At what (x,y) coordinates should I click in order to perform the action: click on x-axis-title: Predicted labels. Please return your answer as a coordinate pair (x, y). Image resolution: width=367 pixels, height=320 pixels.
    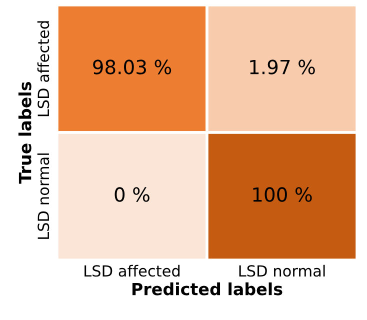
    Looking at the image, I should click on (207, 289).